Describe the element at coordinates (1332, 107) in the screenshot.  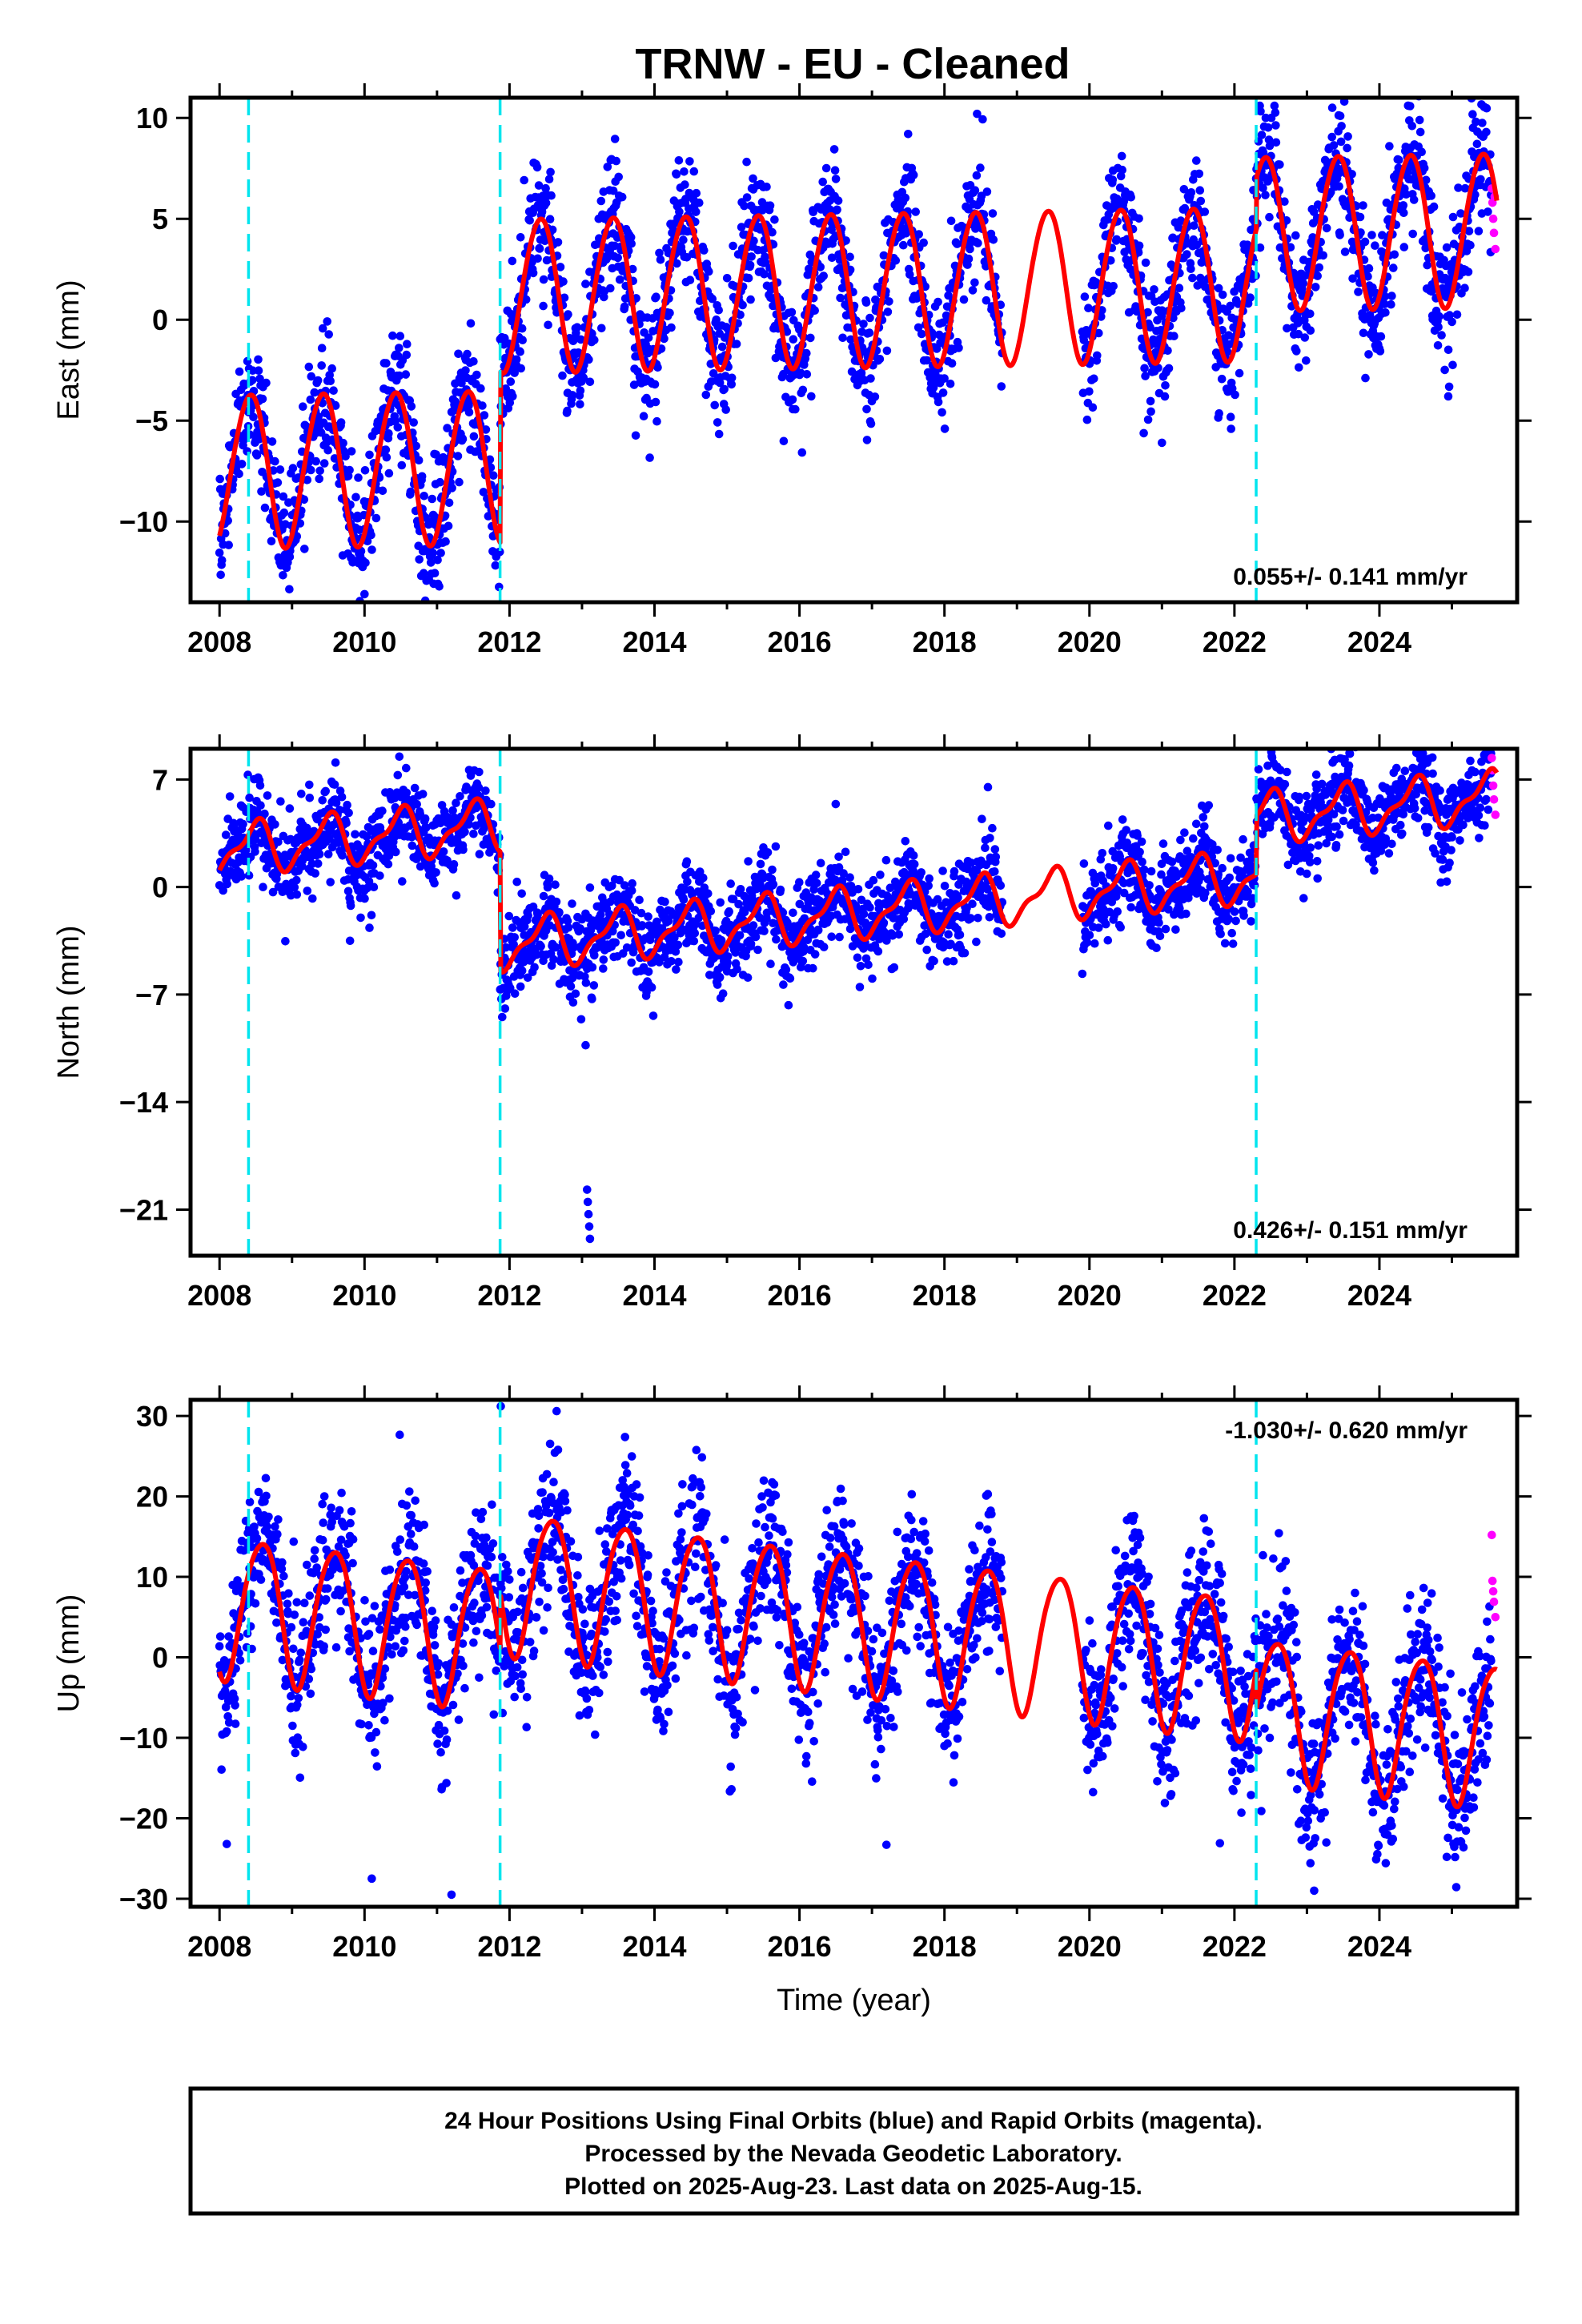
I see `outlier-point` at that location.